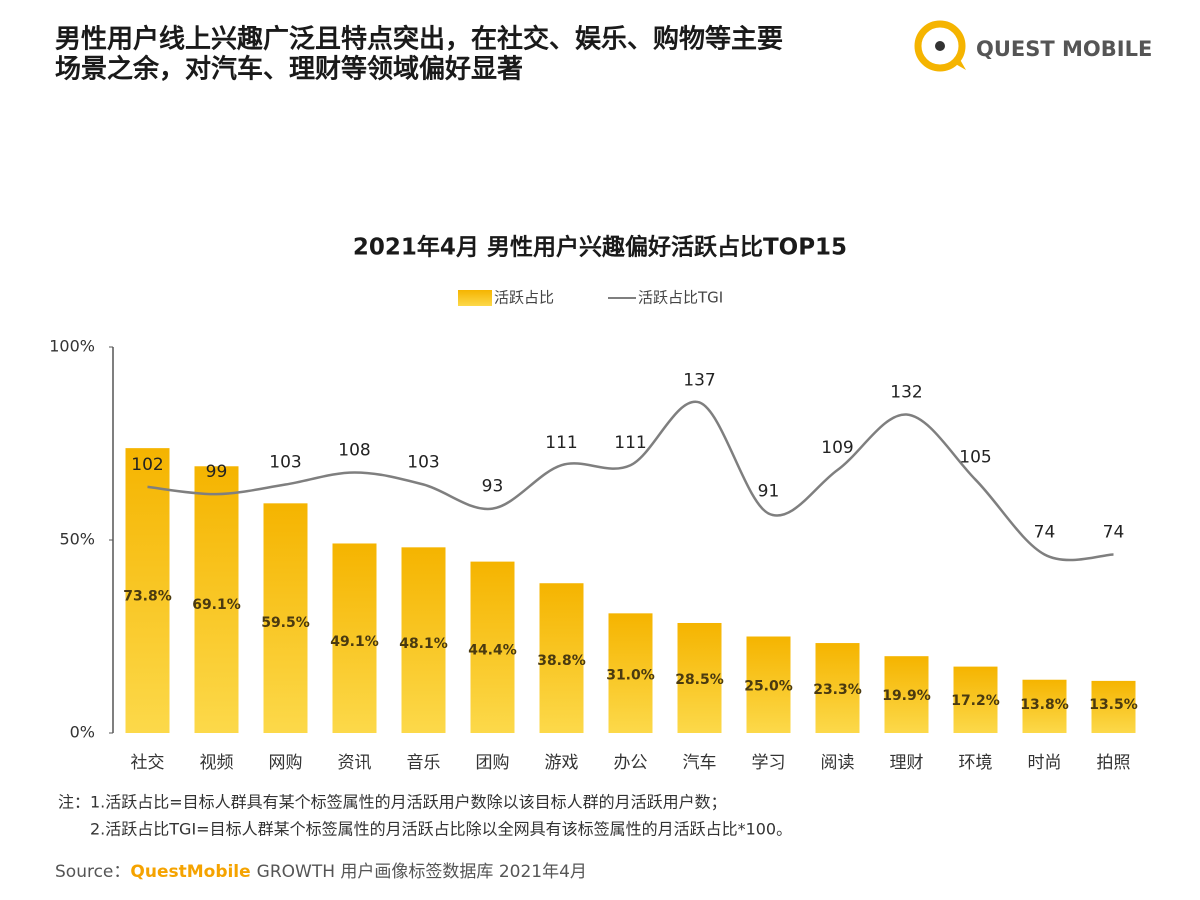  I want to click on bar-value-label: 13.5%, so click(1113, 705).